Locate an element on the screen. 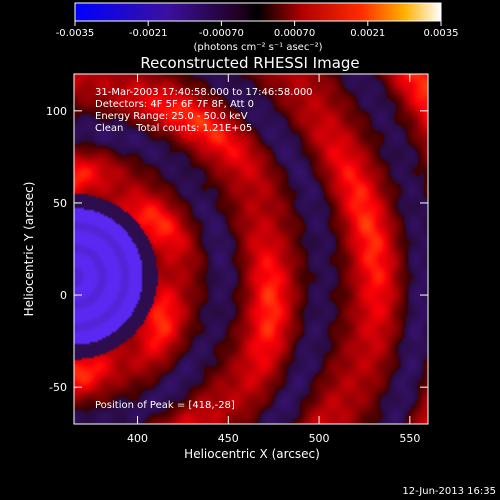 The image size is (500, 500). clean-counts-label: Clean Total counts: 1.21E+05 is located at coordinates (173, 128).